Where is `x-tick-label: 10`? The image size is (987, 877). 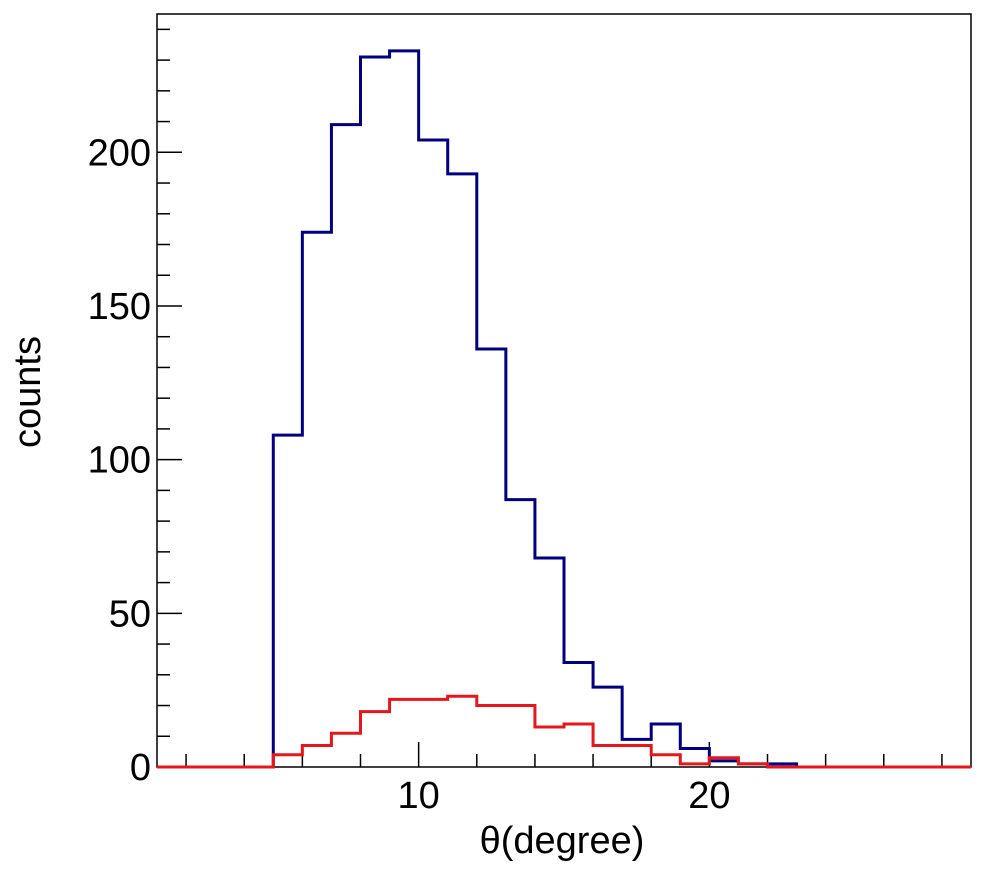 x-tick-label: 10 is located at coordinates (419, 796).